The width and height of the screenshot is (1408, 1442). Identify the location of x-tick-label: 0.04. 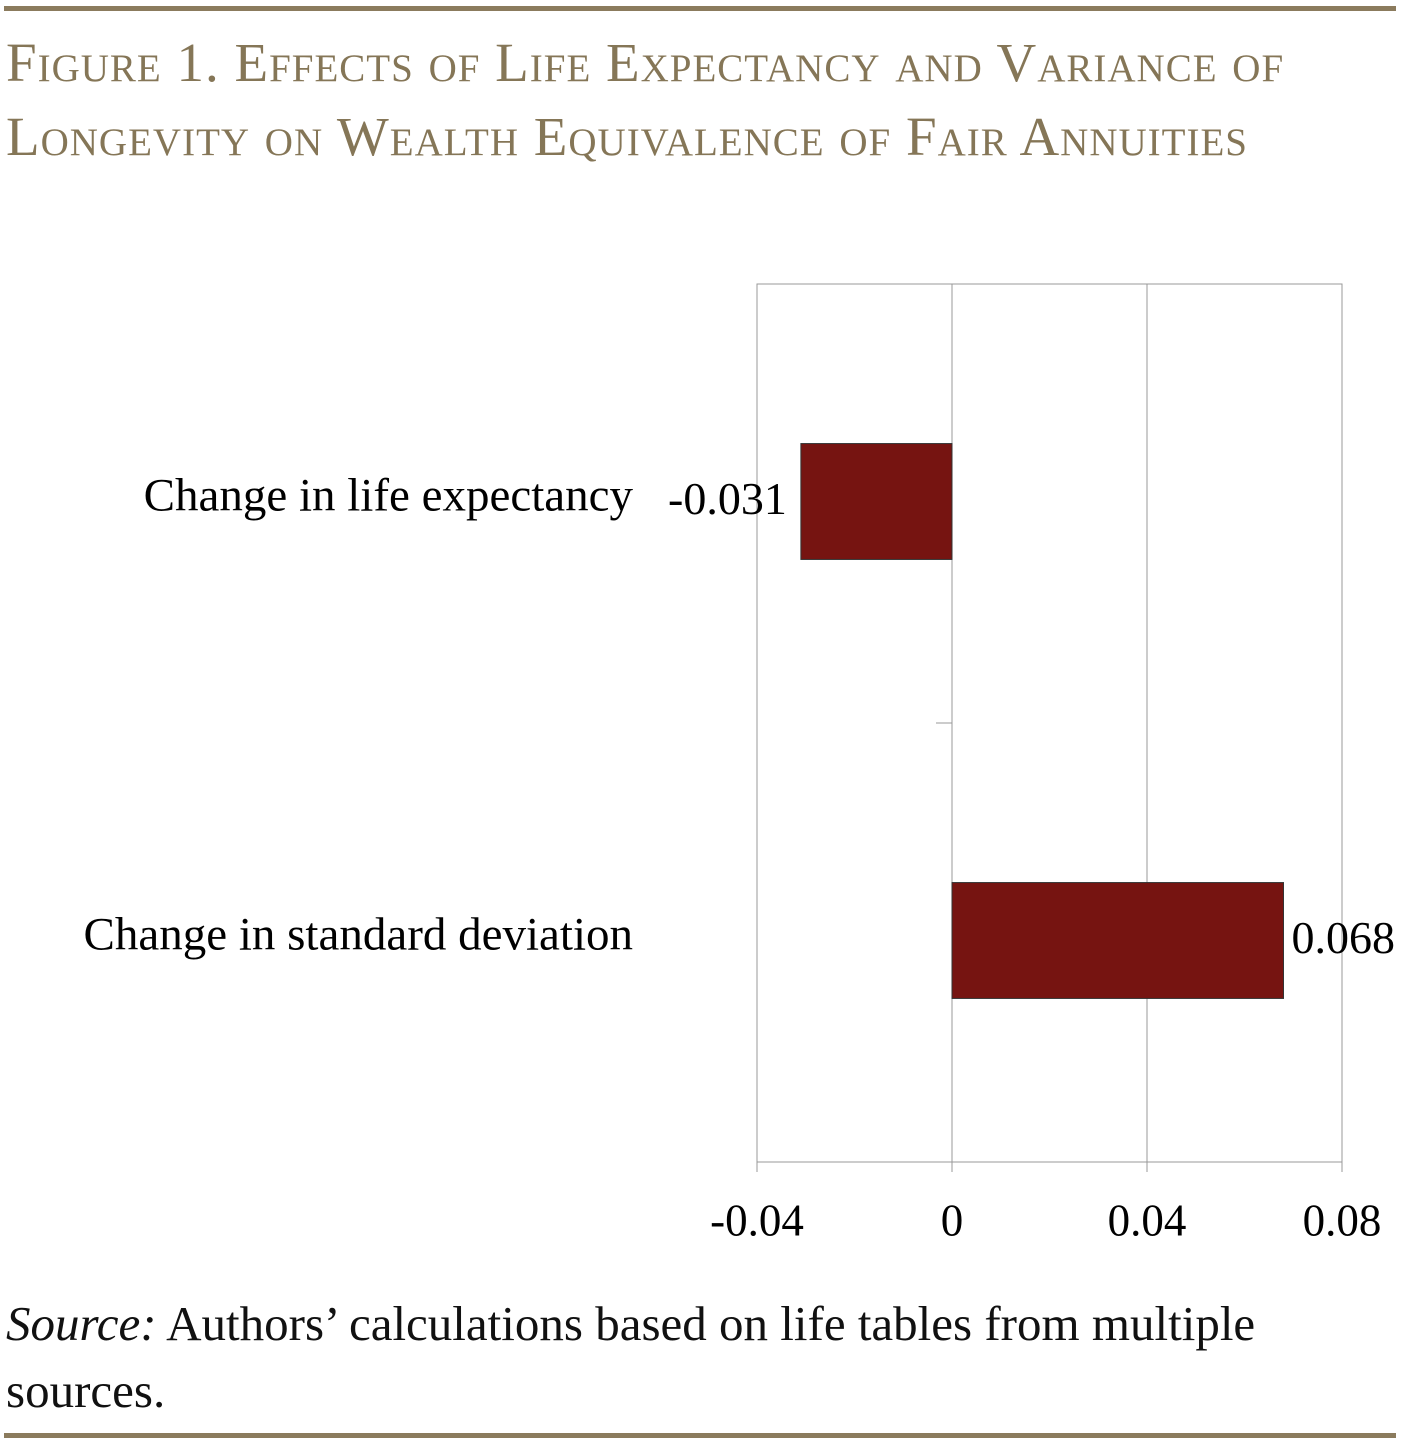
(1147, 1220).